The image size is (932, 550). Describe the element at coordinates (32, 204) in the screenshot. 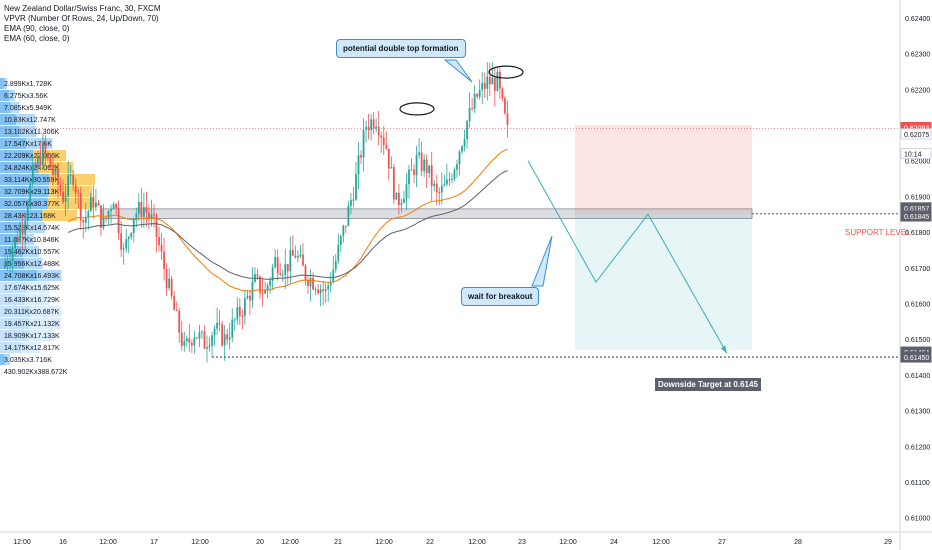

I see `volume-bar-label: 32.057Kx30.377K` at that location.